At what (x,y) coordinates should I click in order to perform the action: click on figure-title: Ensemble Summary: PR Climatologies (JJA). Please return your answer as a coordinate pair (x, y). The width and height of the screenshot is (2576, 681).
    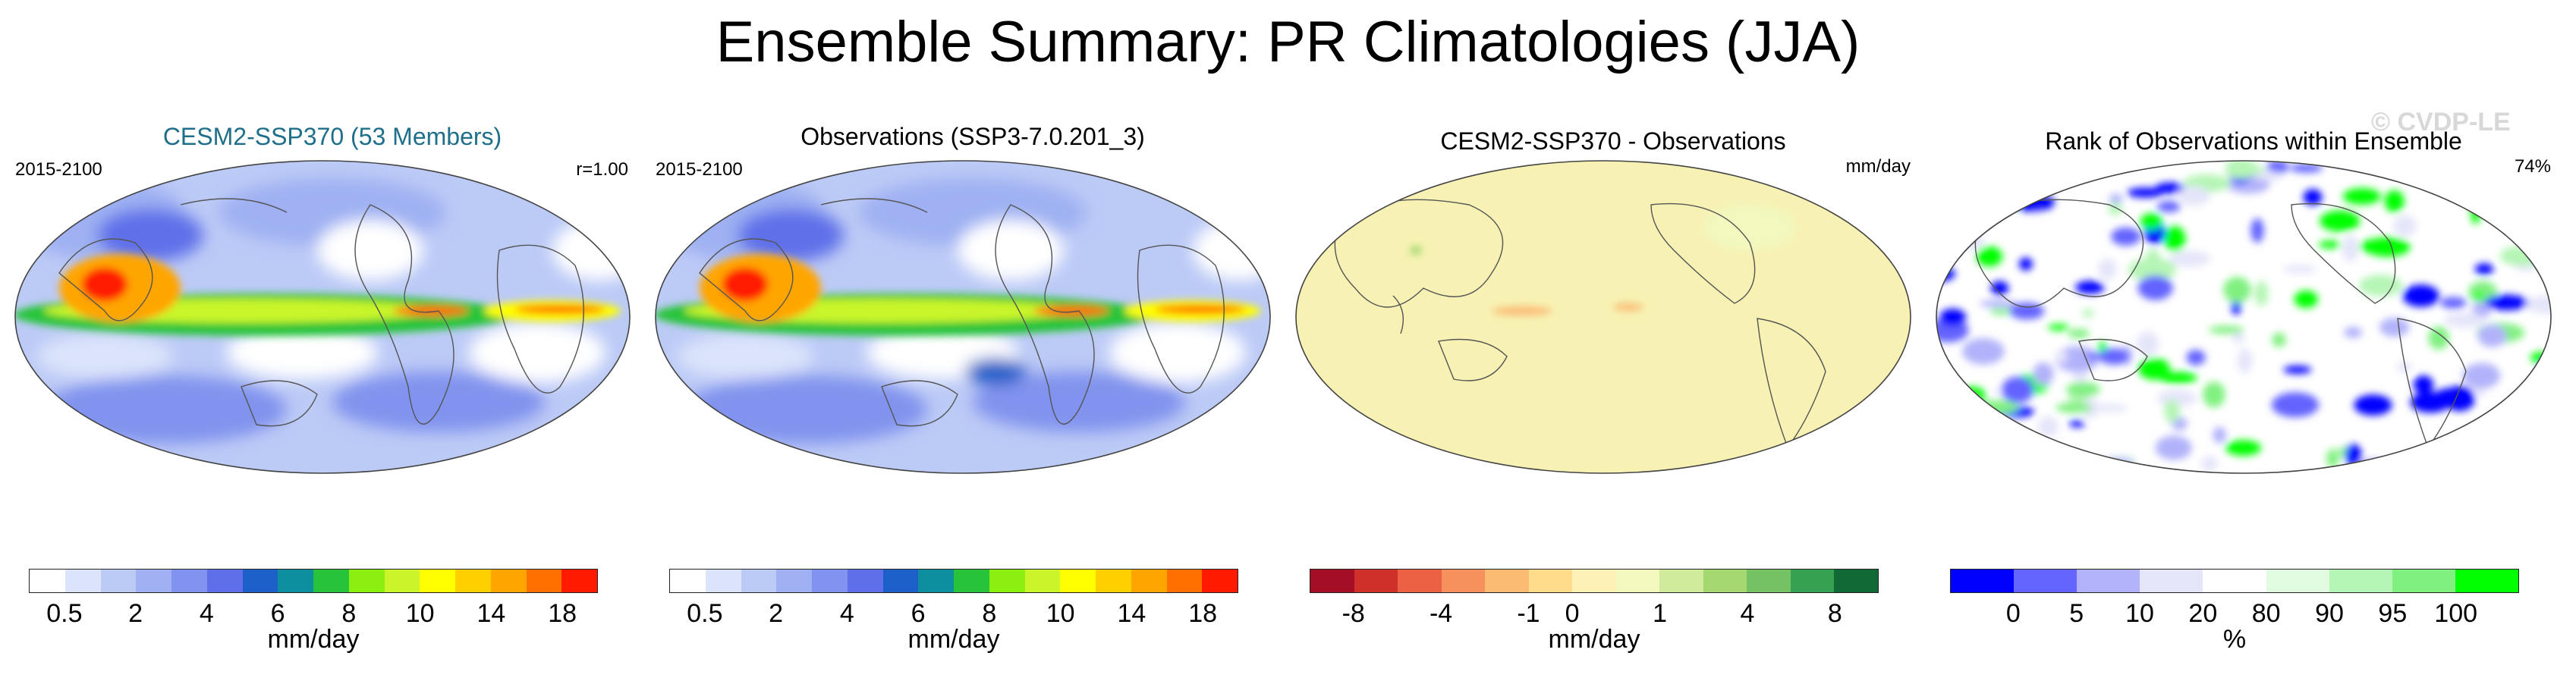
    Looking at the image, I should click on (1288, 42).